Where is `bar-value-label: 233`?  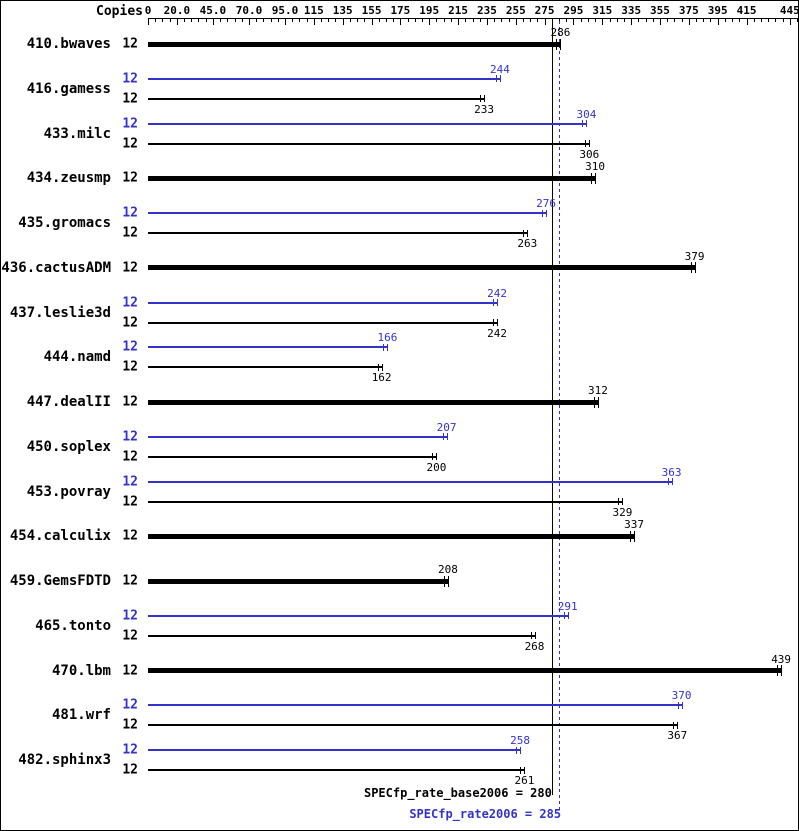 bar-value-label: 233 is located at coordinates (484, 109).